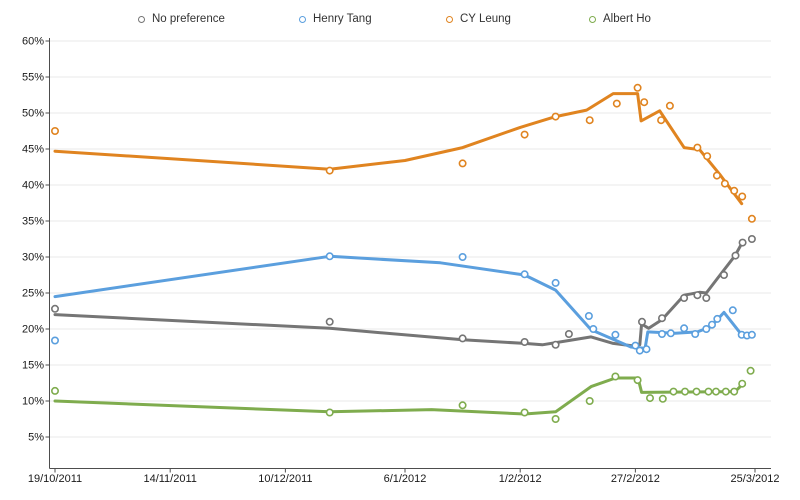 The image size is (800, 500). What do you see at coordinates (33, 222) in the screenshot?
I see `y-tick-label-35: 35%` at bounding box center [33, 222].